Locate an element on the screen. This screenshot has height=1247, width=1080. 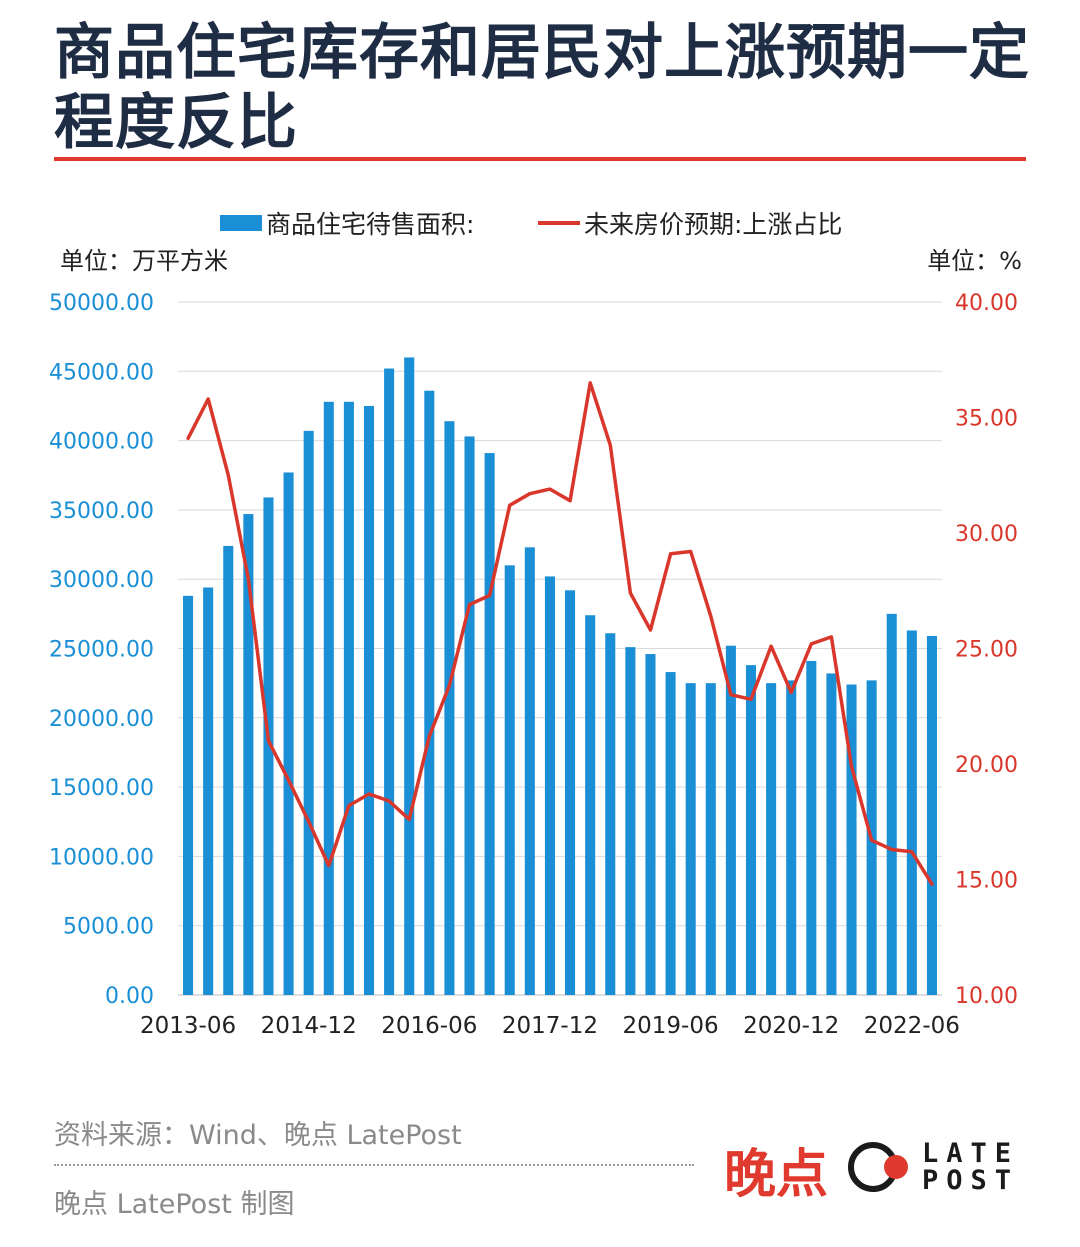
right-tick-label: 40.00 is located at coordinates (986, 303).